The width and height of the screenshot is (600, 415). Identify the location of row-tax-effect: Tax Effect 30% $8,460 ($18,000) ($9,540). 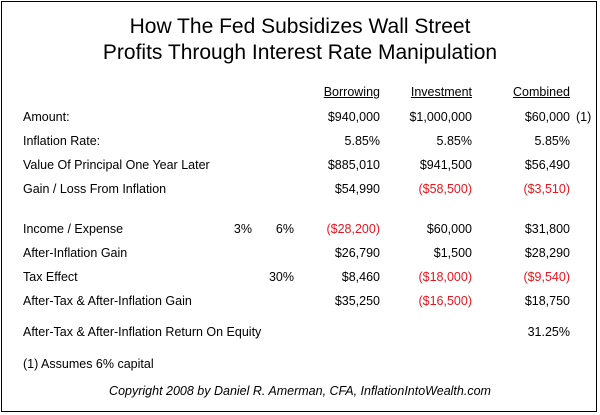
(300, 279).